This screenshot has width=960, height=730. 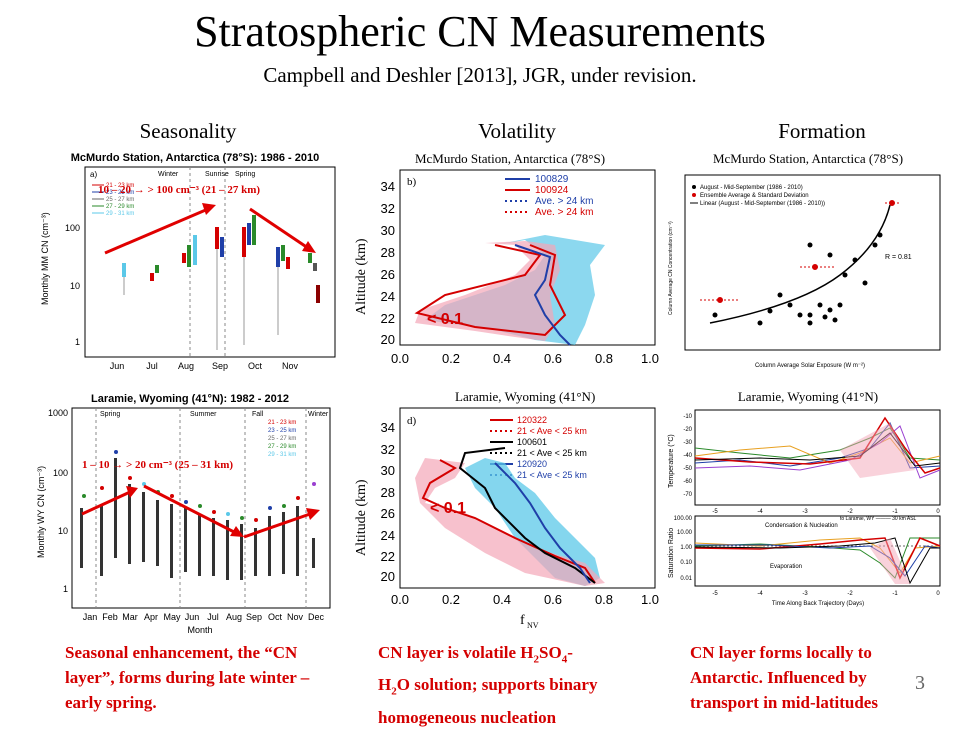 What do you see at coordinates (754, 196) in the screenshot?
I see `svg-text:Ensemble Average & Standard De: Ensemble Average & Standard Deviation` at bounding box center [754, 196].